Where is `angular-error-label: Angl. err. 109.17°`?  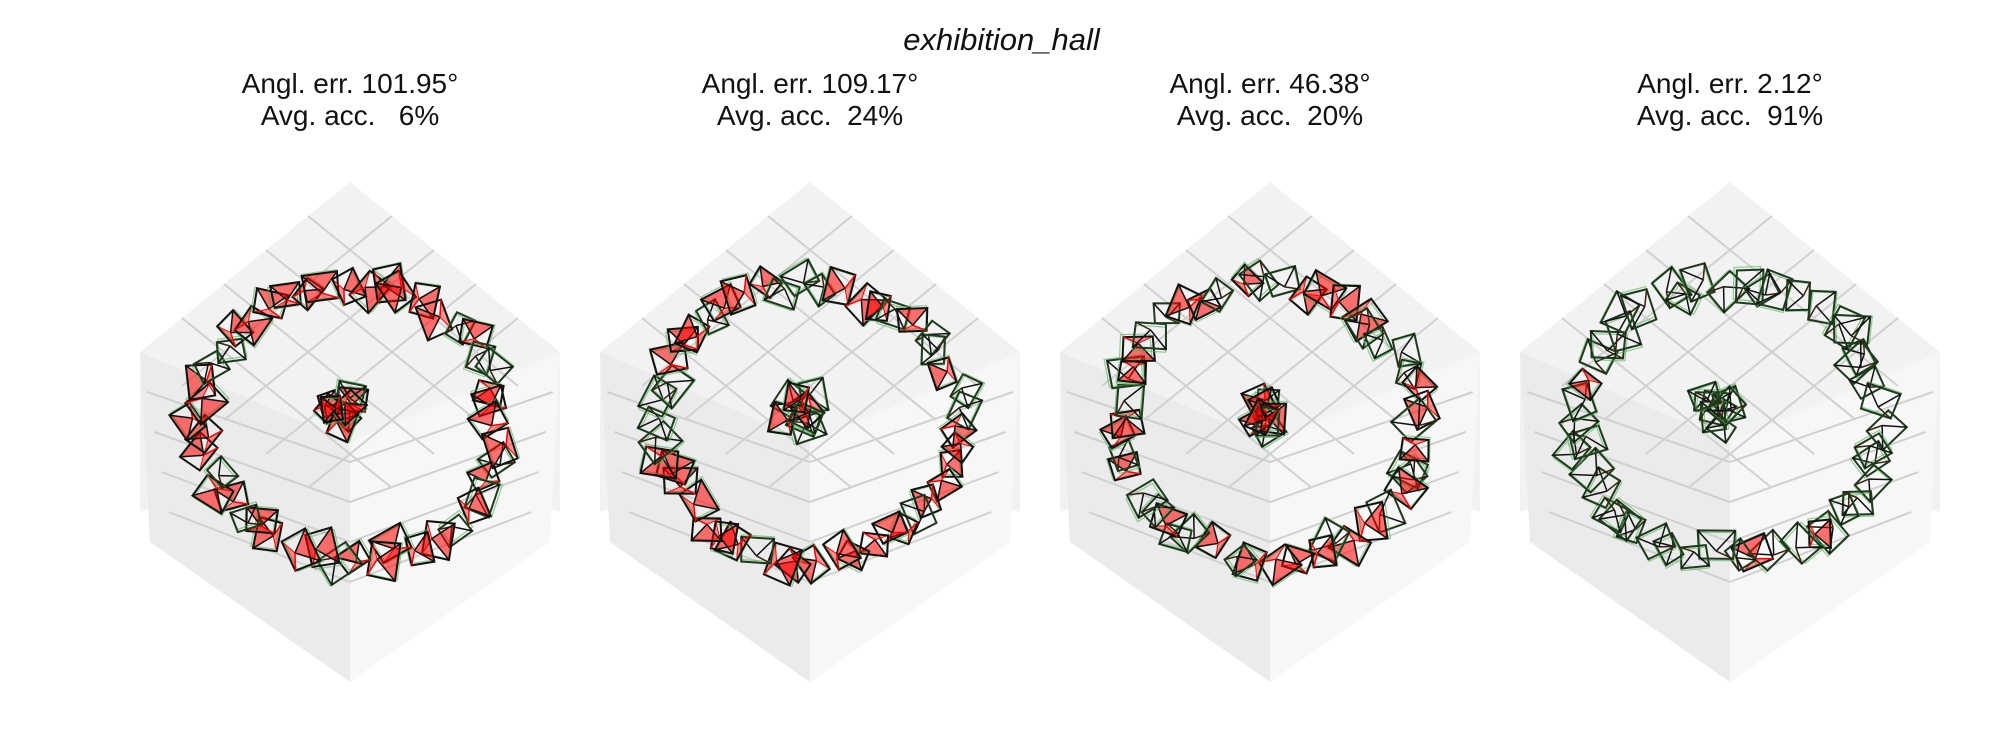
angular-error-label: Angl. err. 109.17° is located at coordinates (810, 83).